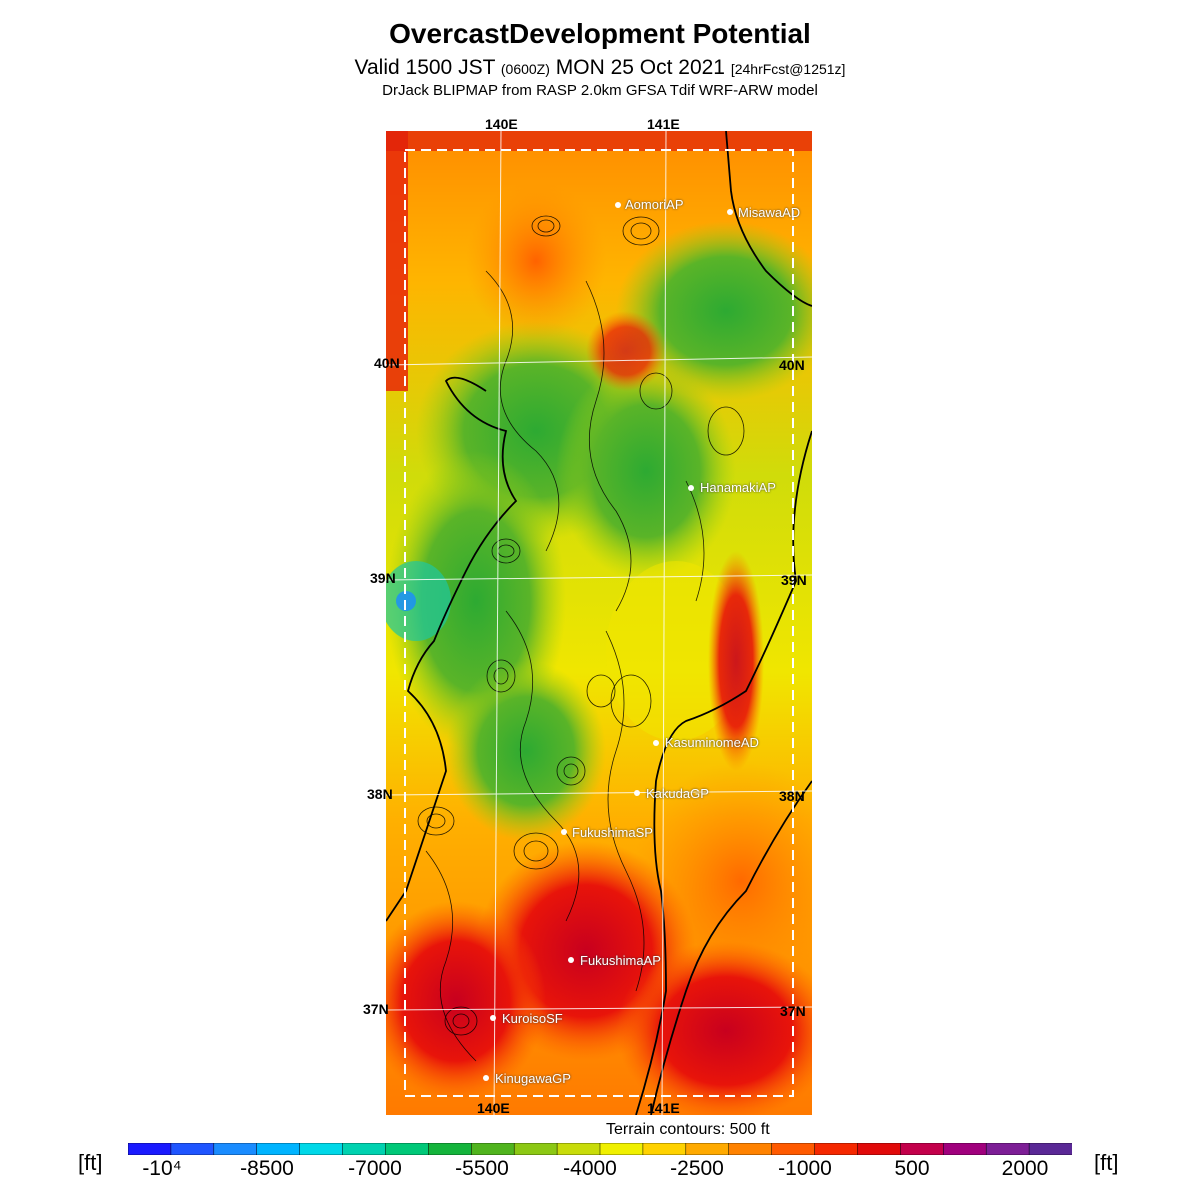  I want to click on colorbar-tick-label: -1000, so click(805, 1168).